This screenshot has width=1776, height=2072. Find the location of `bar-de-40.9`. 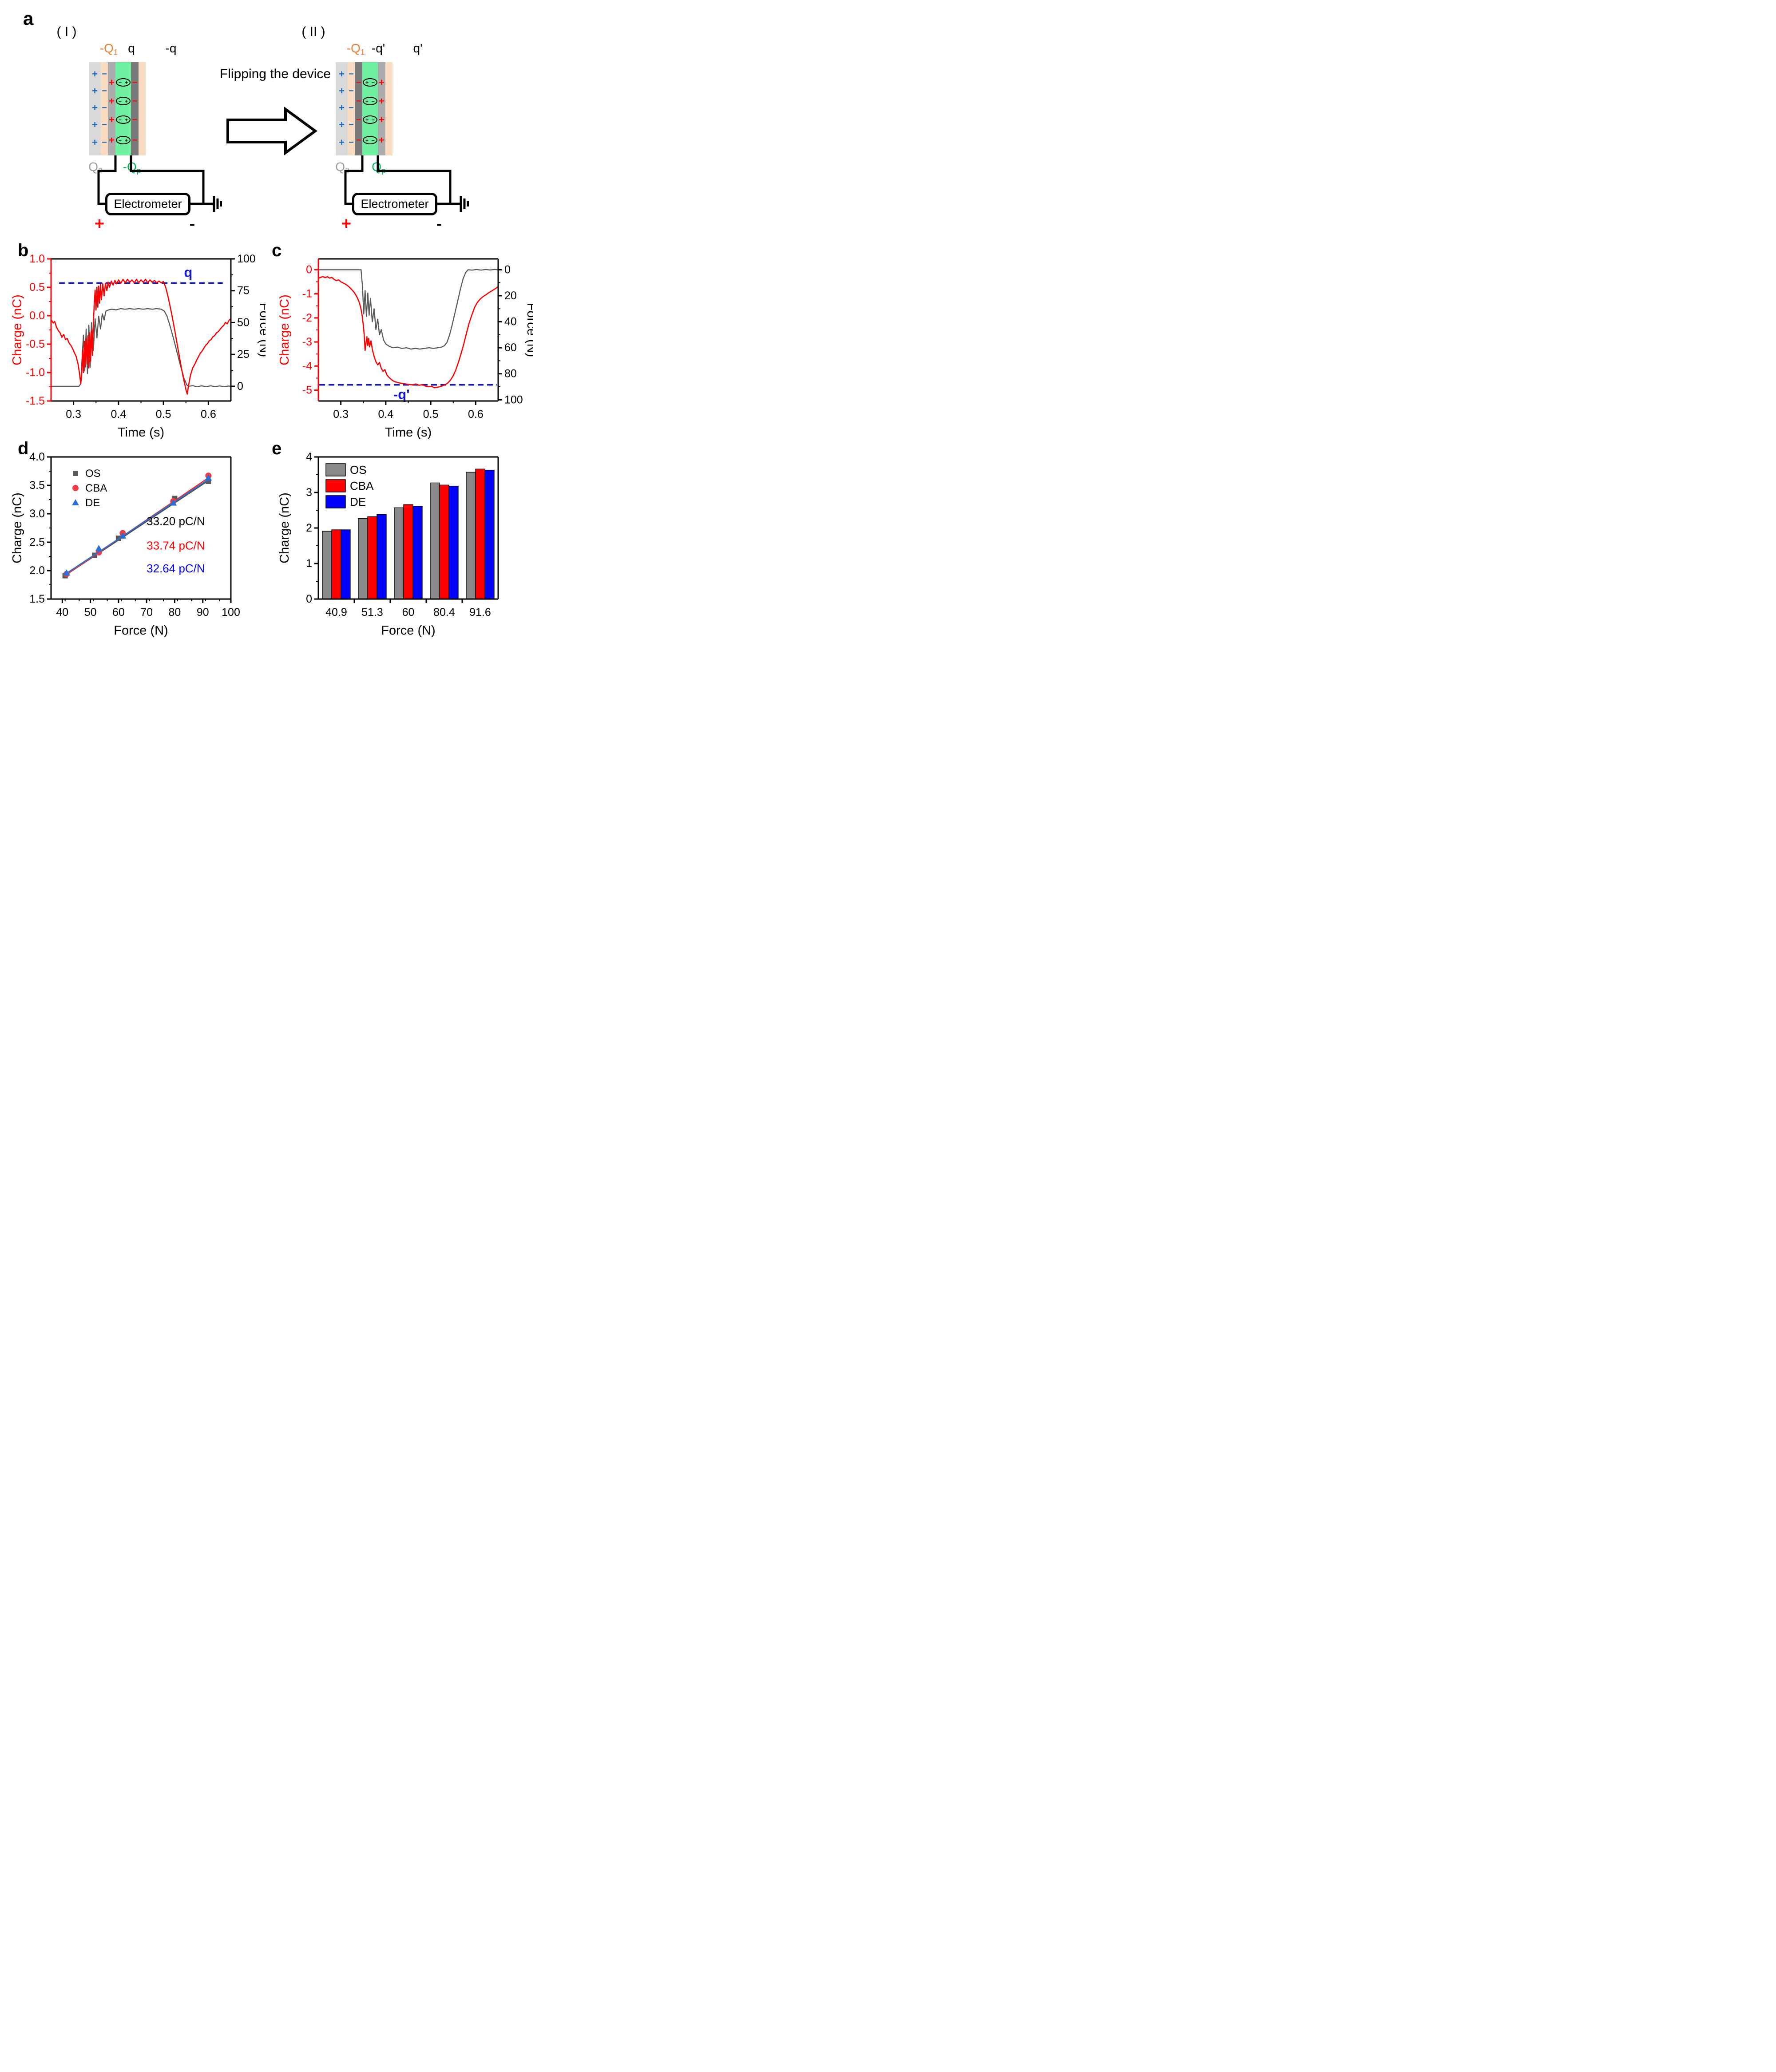

bar-de-40.9 is located at coordinates (346, 564).